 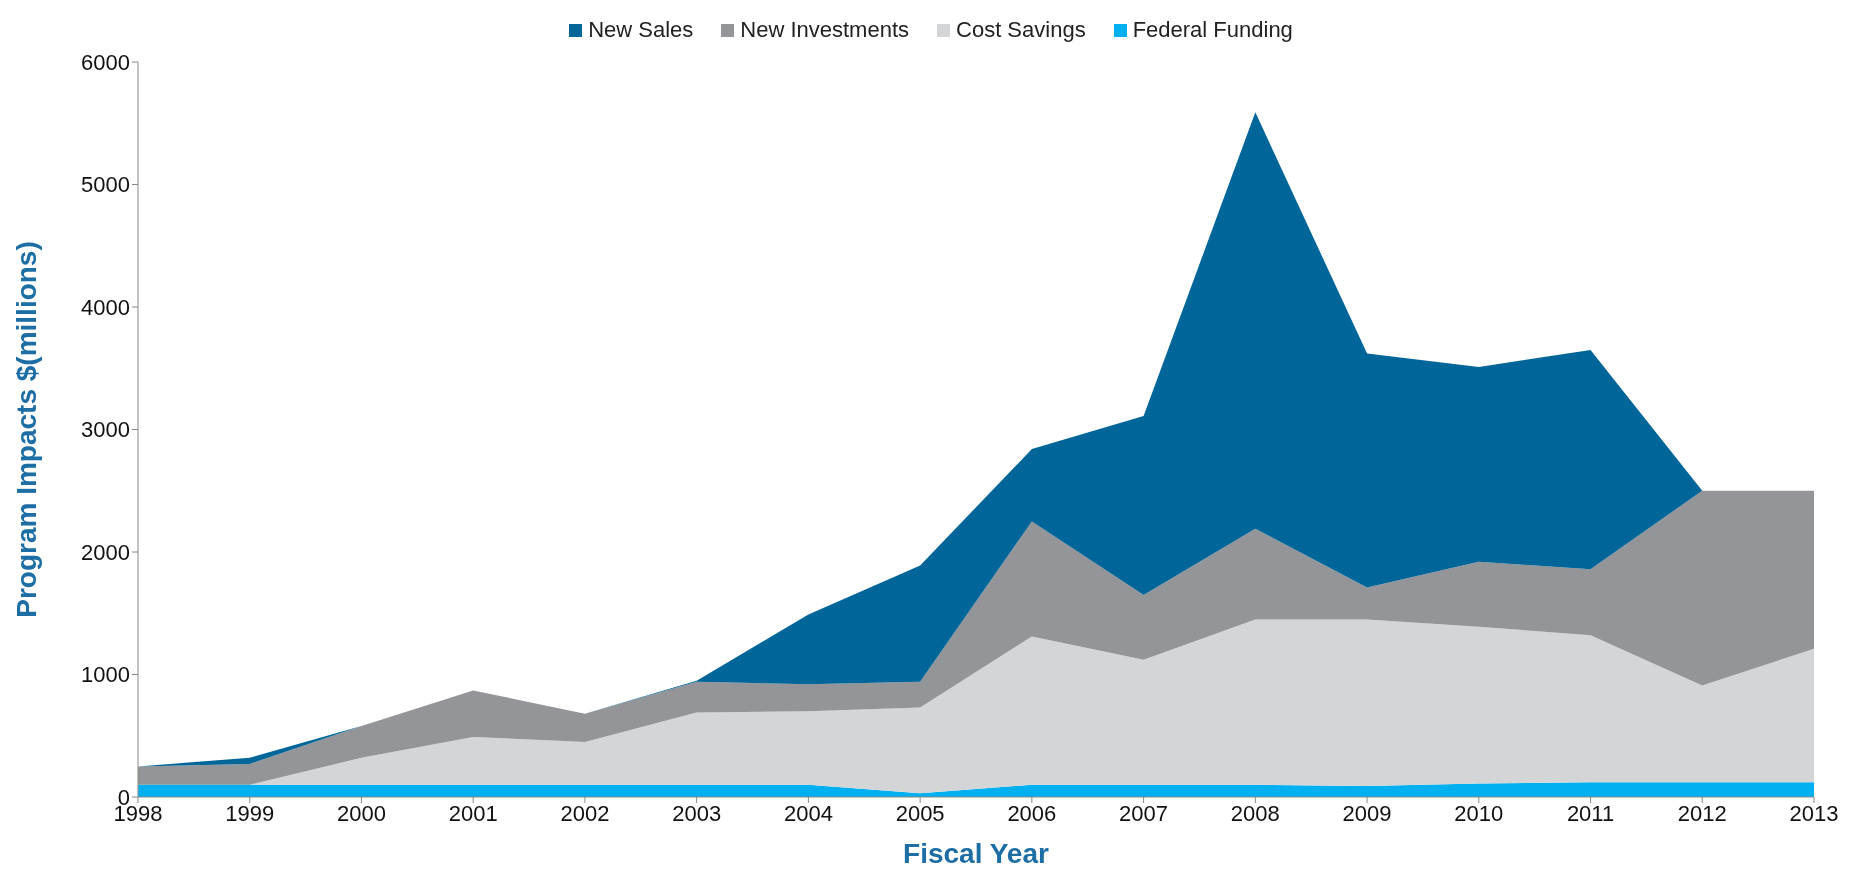 I want to click on y-tick-label: 1000, so click(x=105, y=675).